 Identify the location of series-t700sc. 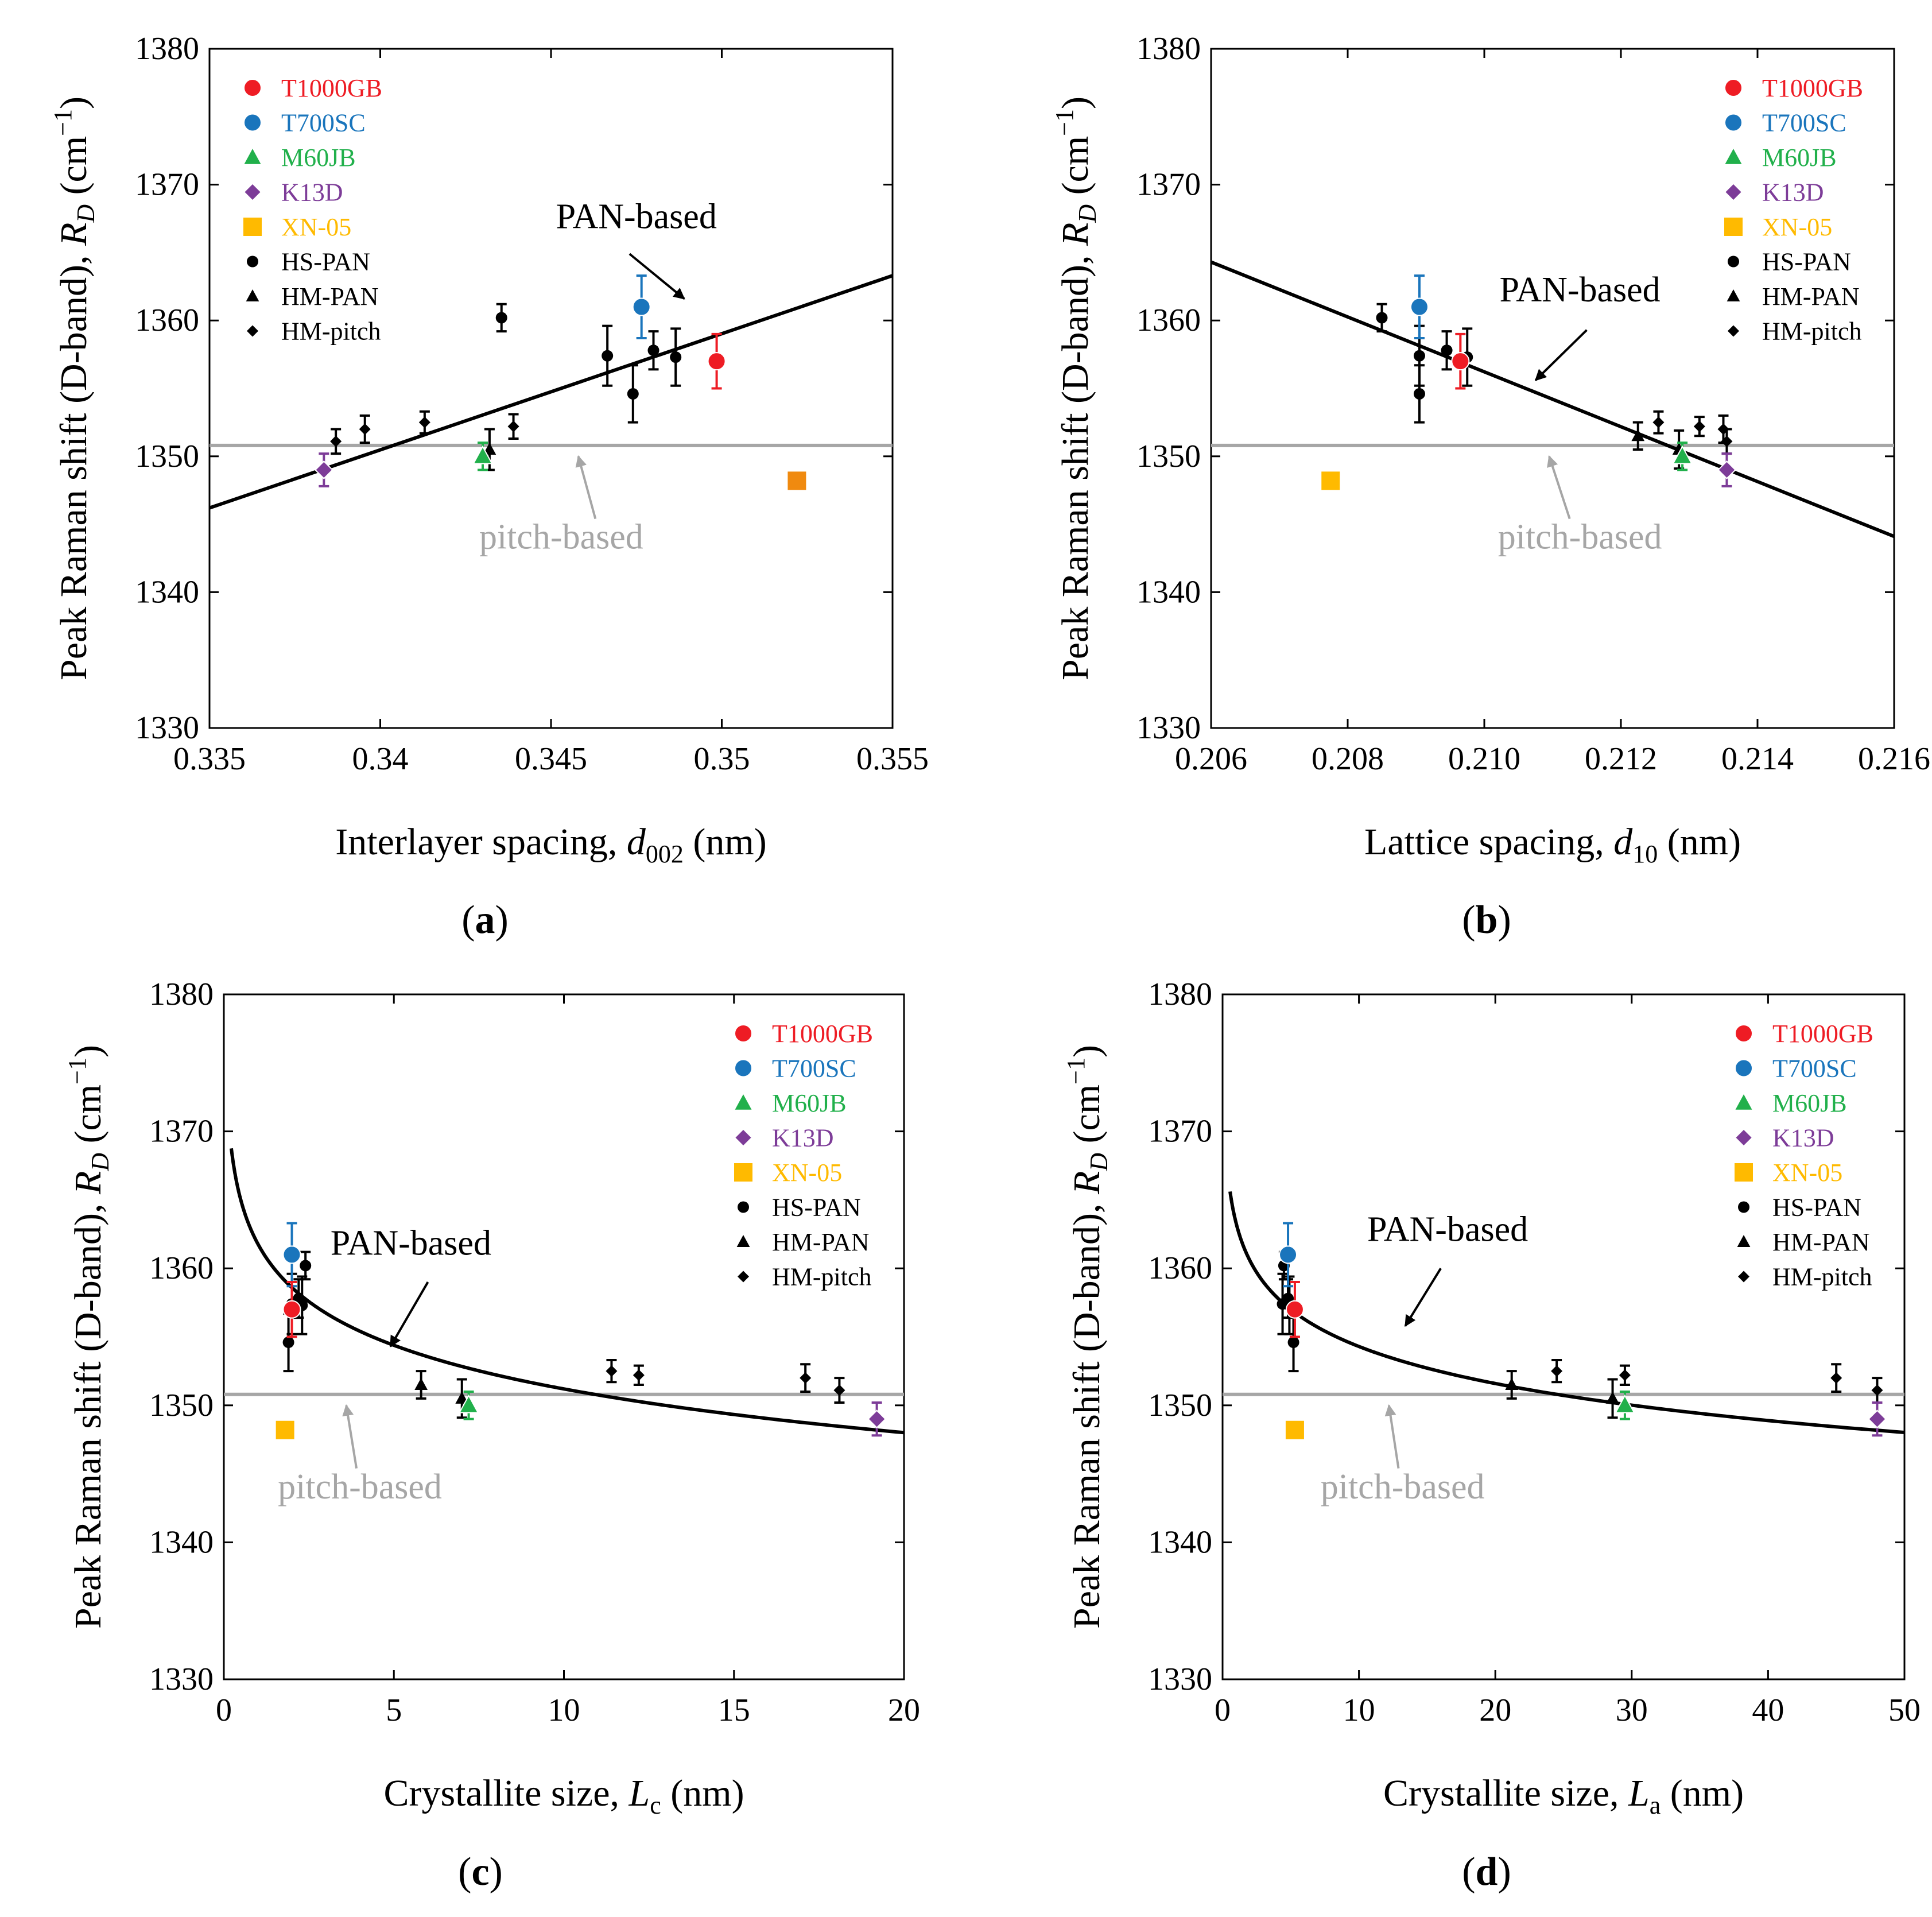
(1288, 1255).